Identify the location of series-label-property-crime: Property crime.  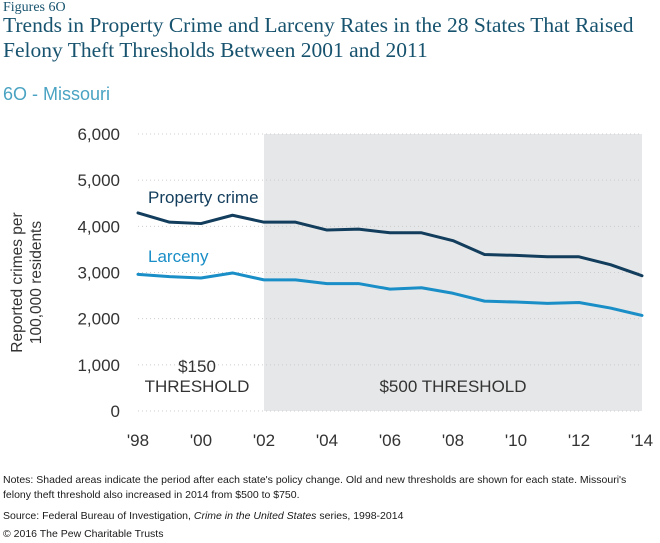
(203, 197).